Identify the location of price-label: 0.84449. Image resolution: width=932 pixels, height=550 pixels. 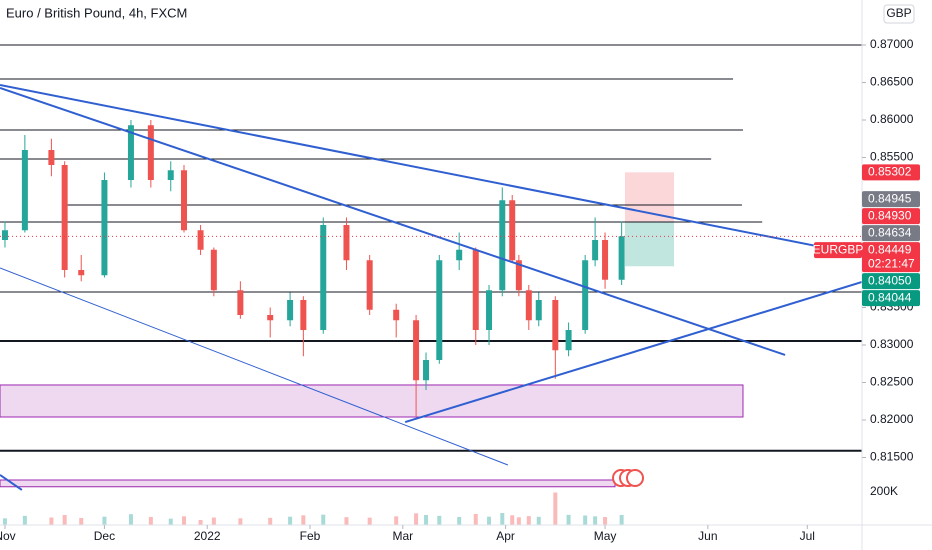
(890, 249).